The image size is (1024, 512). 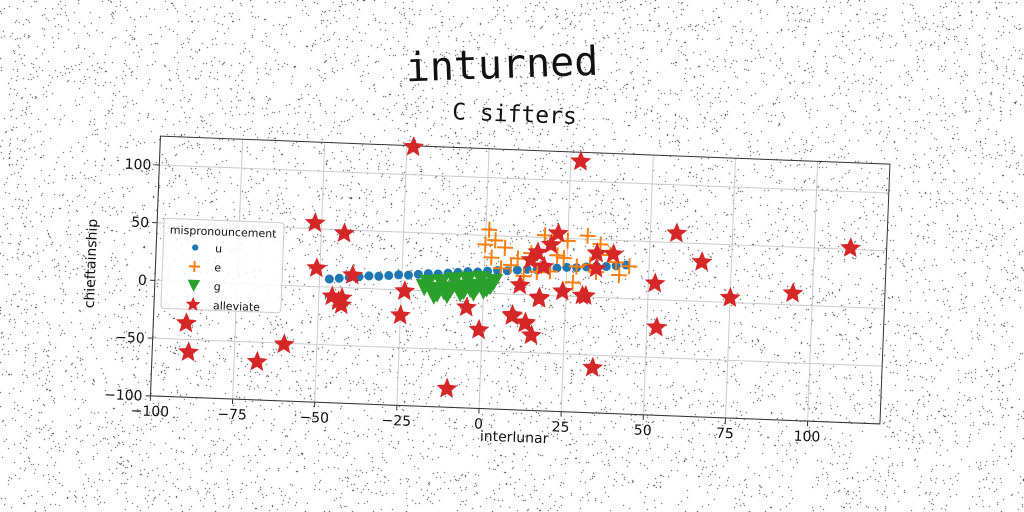 What do you see at coordinates (137, 165) in the screenshot?
I see `y-tick-label: 100` at bounding box center [137, 165].